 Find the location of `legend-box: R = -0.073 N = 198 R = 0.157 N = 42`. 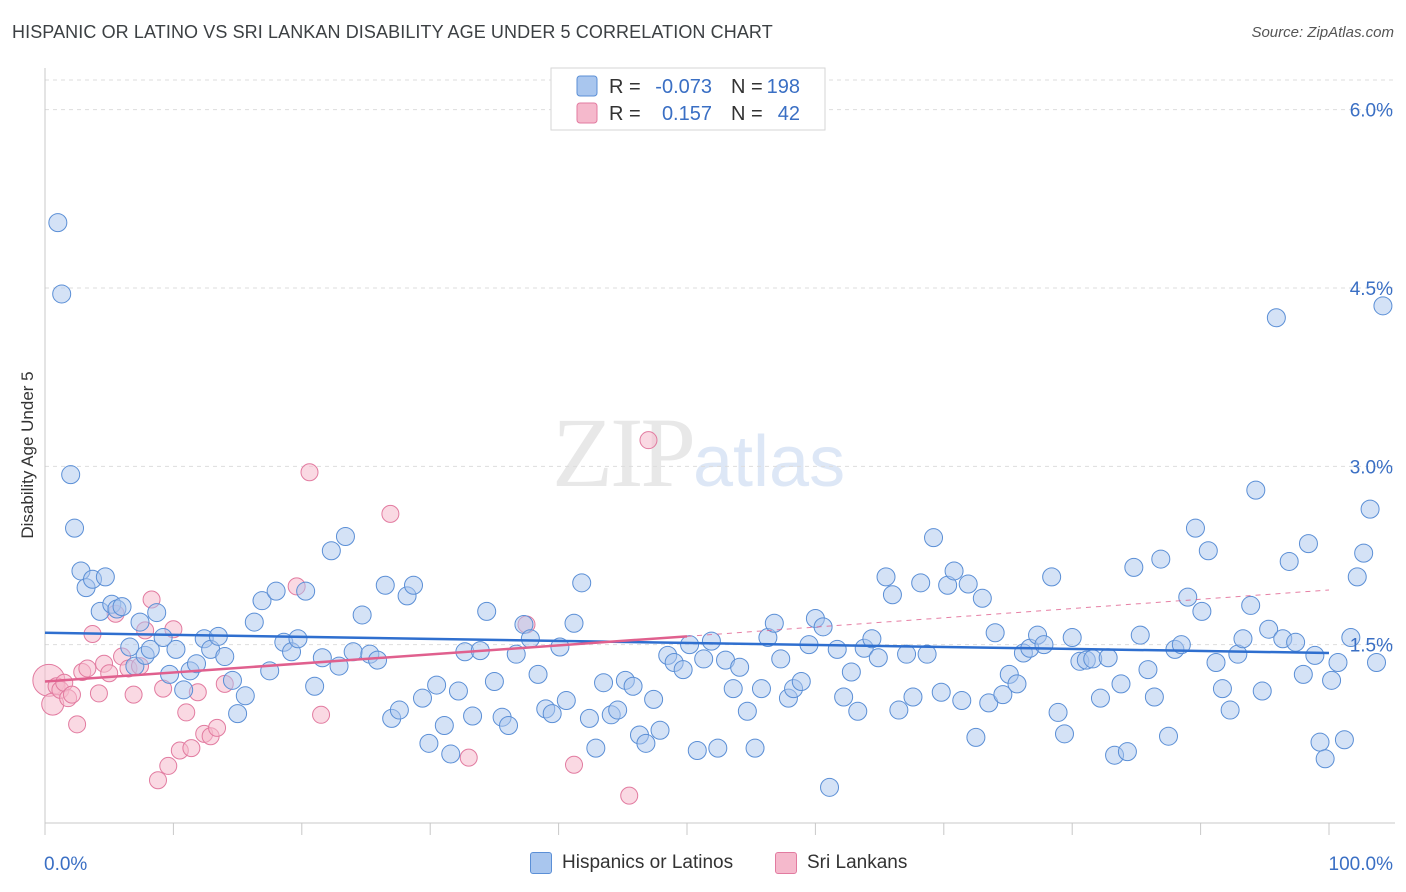

legend-box: R = -0.073 N = 198 R = 0.157 N = 42 is located at coordinates (688, 99).